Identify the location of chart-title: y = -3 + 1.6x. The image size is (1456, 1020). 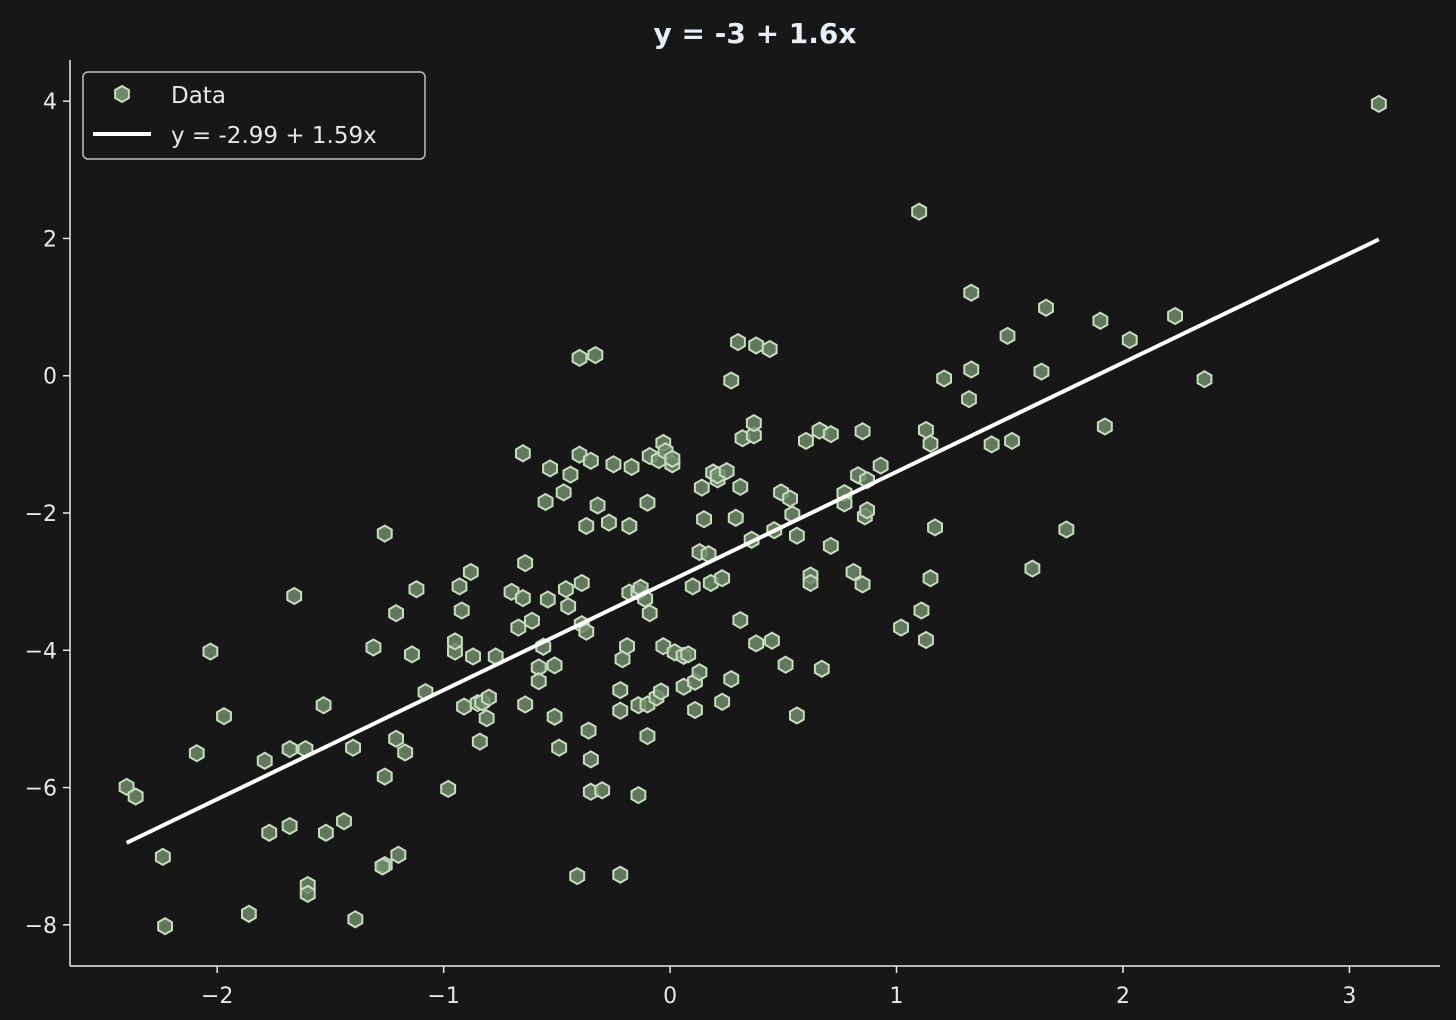
(755, 33).